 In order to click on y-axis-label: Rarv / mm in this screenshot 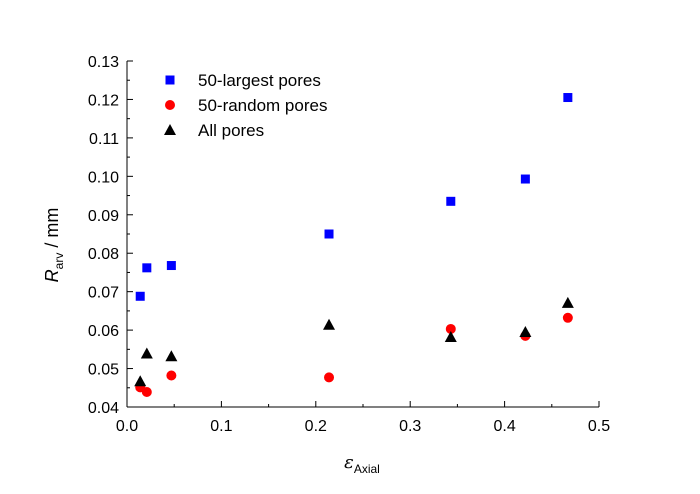, I will do `click(54, 245)`.